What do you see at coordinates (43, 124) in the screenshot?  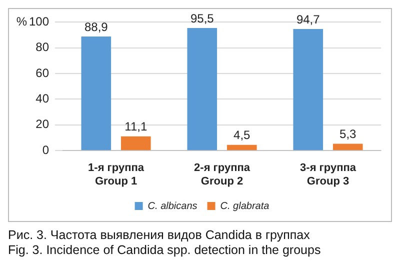 I see `y-tick-label: 20` at bounding box center [43, 124].